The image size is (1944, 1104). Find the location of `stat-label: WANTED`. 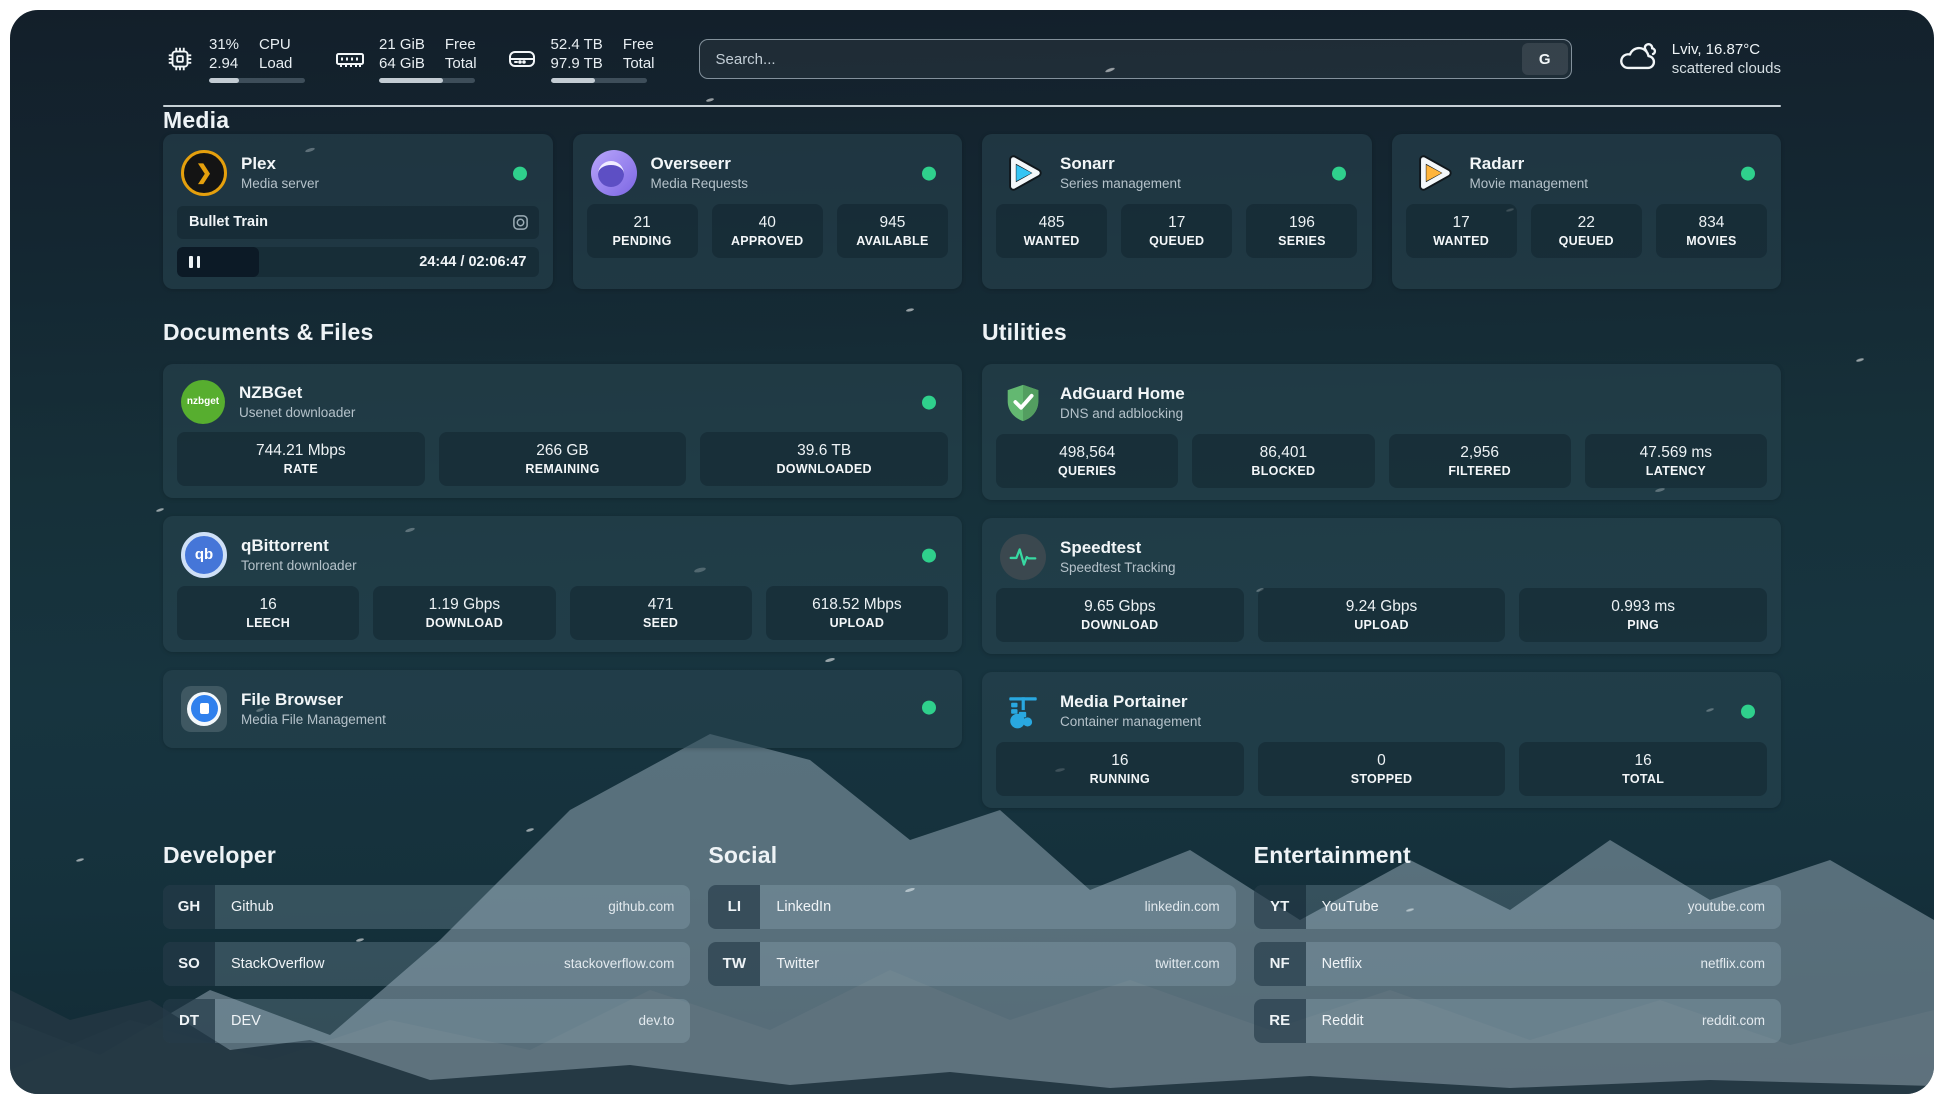

stat-label: WANTED is located at coordinates (1051, 240).